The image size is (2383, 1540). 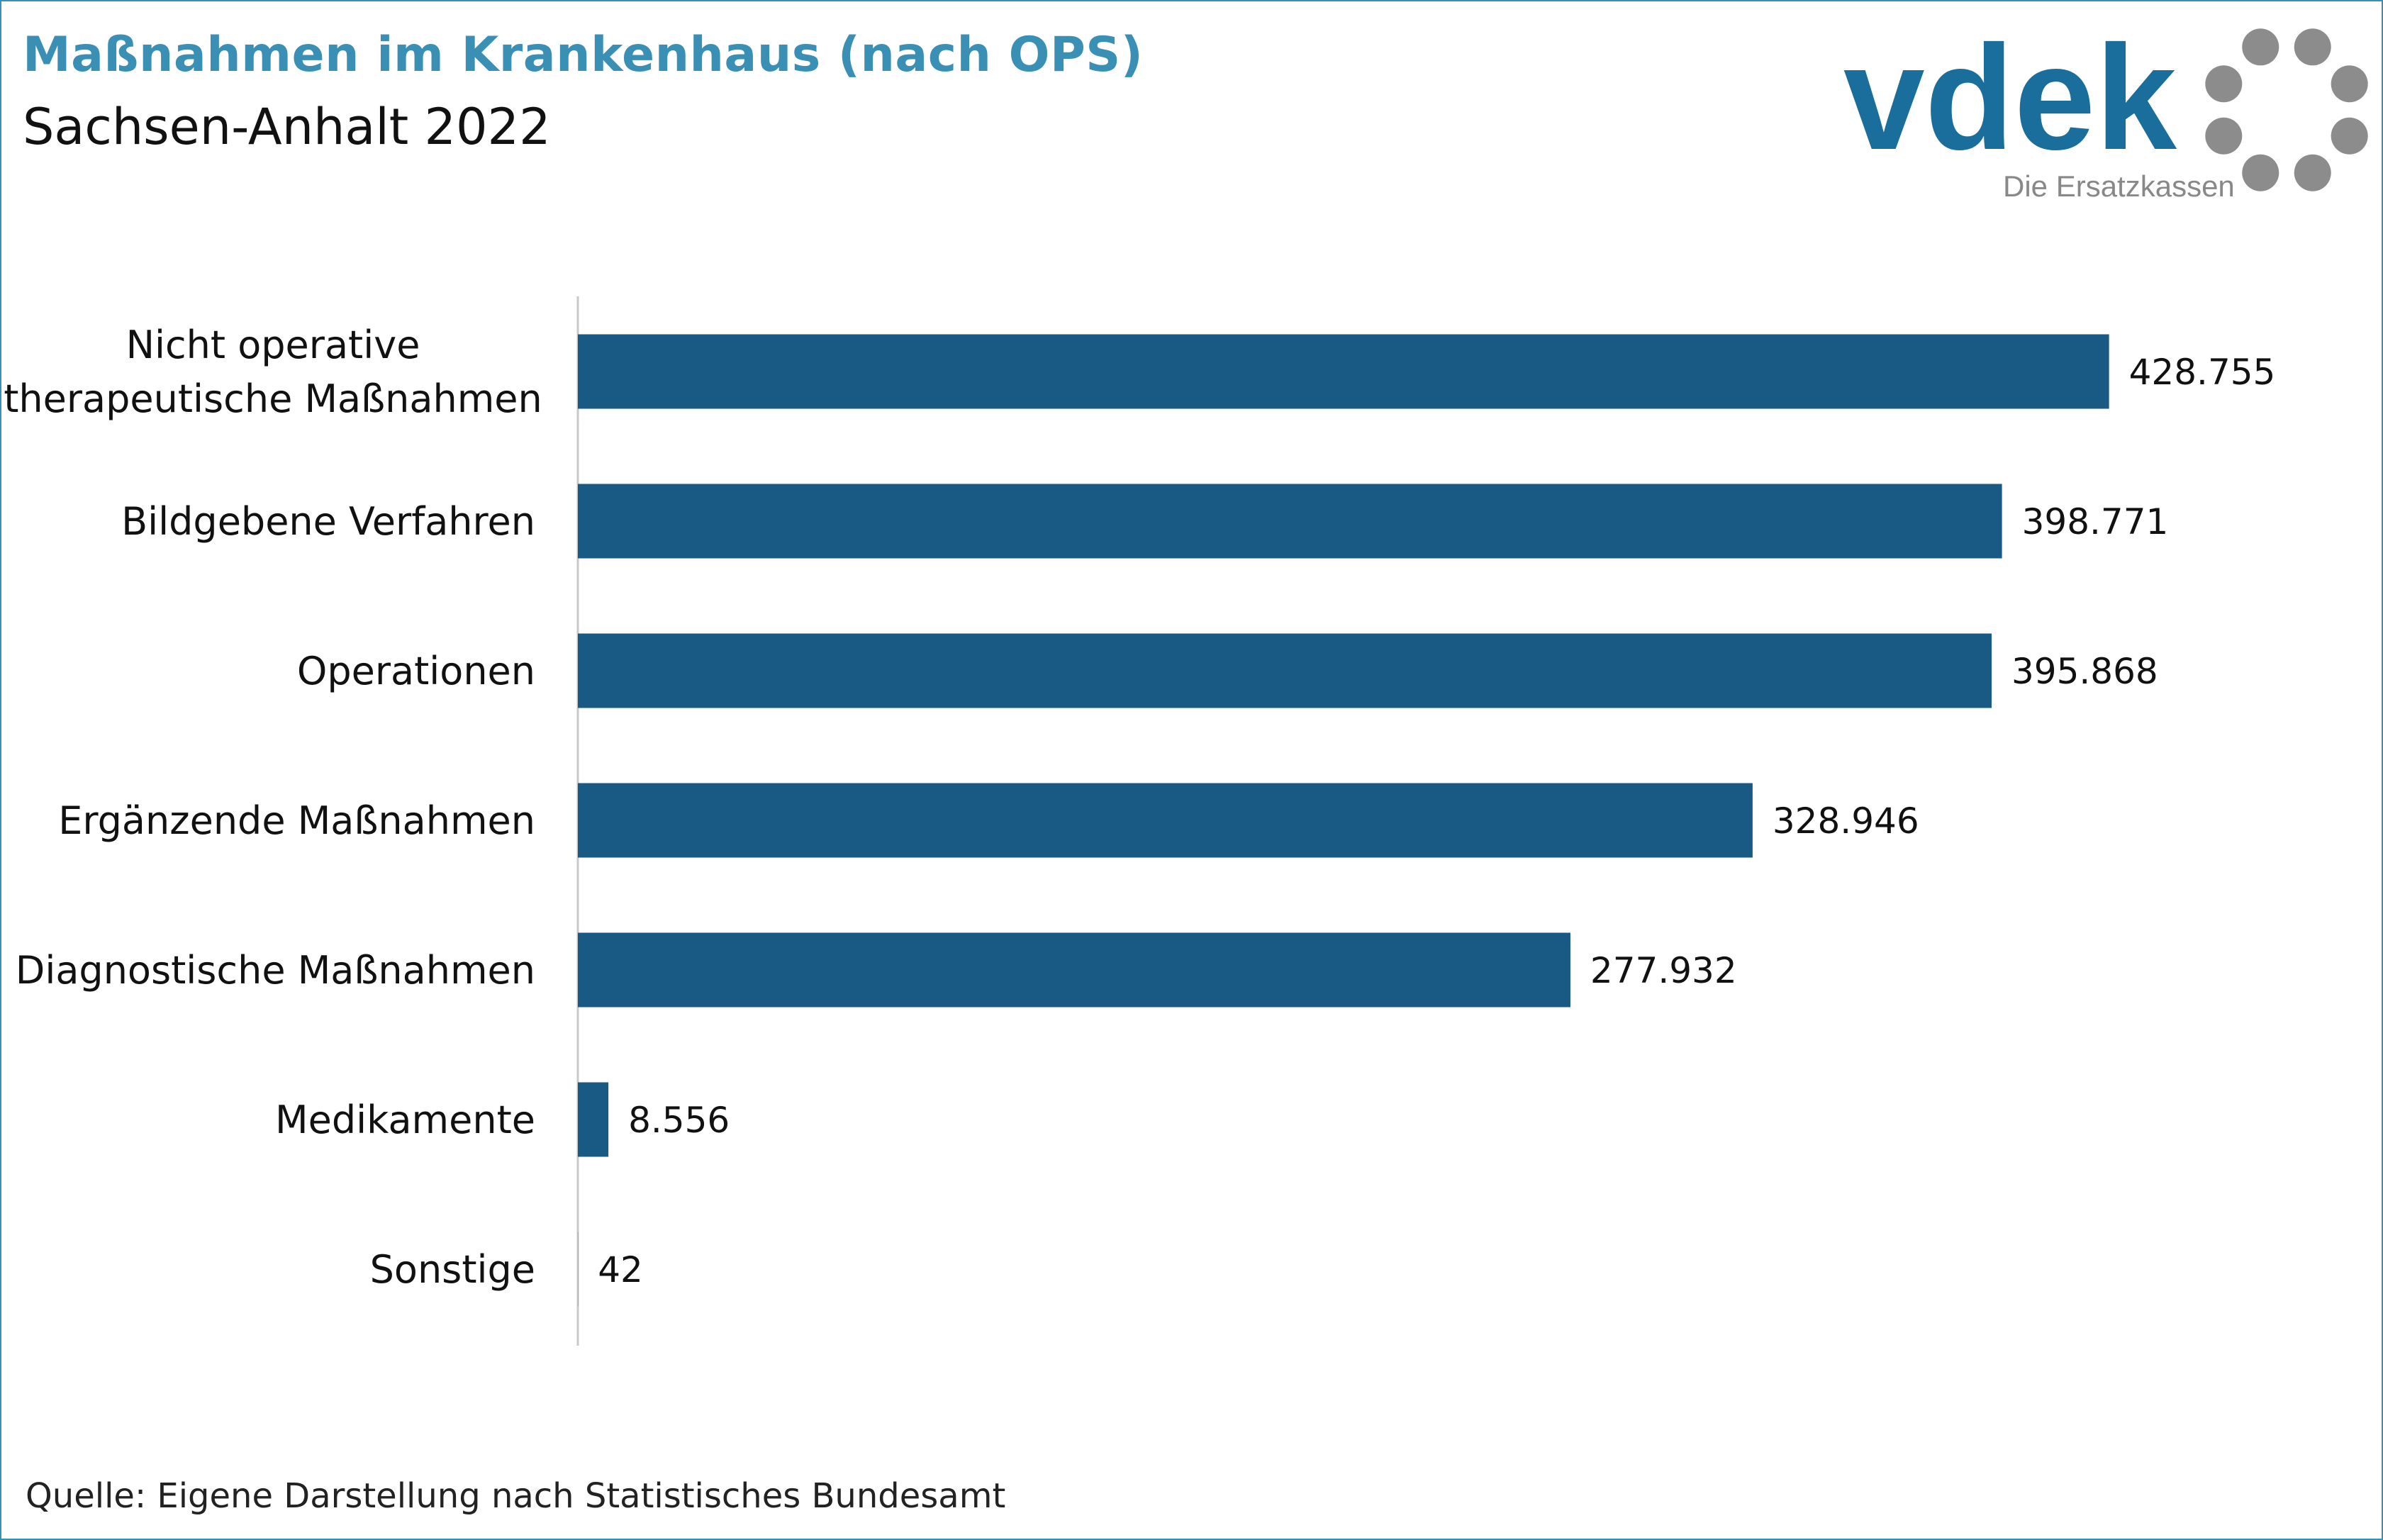 I want to click on bar-value-label: 428.755, so click(x=2202, y=372).